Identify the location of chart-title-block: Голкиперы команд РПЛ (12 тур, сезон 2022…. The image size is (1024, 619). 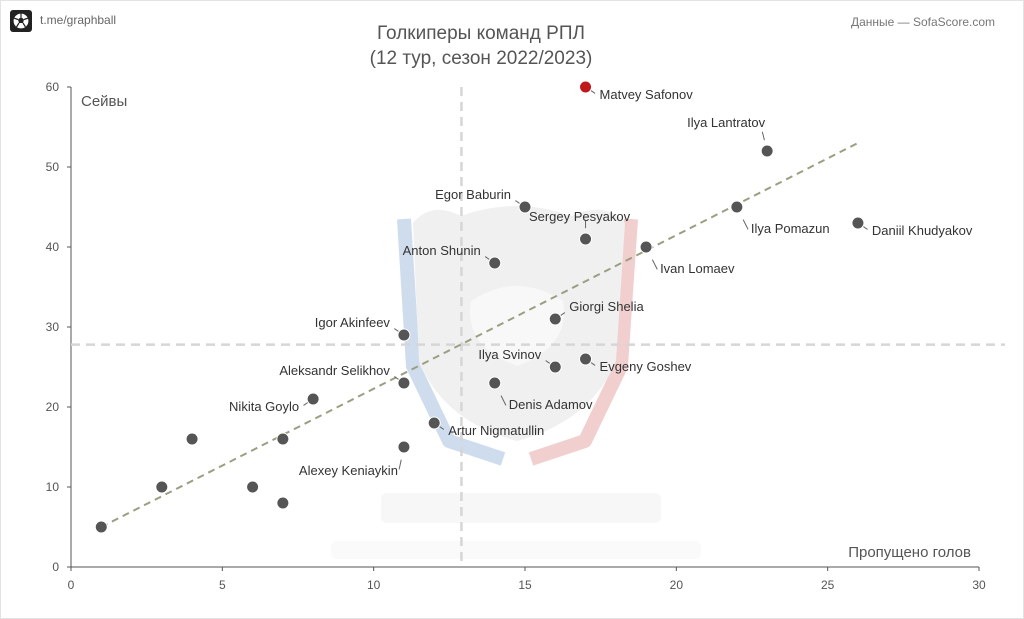
(481, 46).